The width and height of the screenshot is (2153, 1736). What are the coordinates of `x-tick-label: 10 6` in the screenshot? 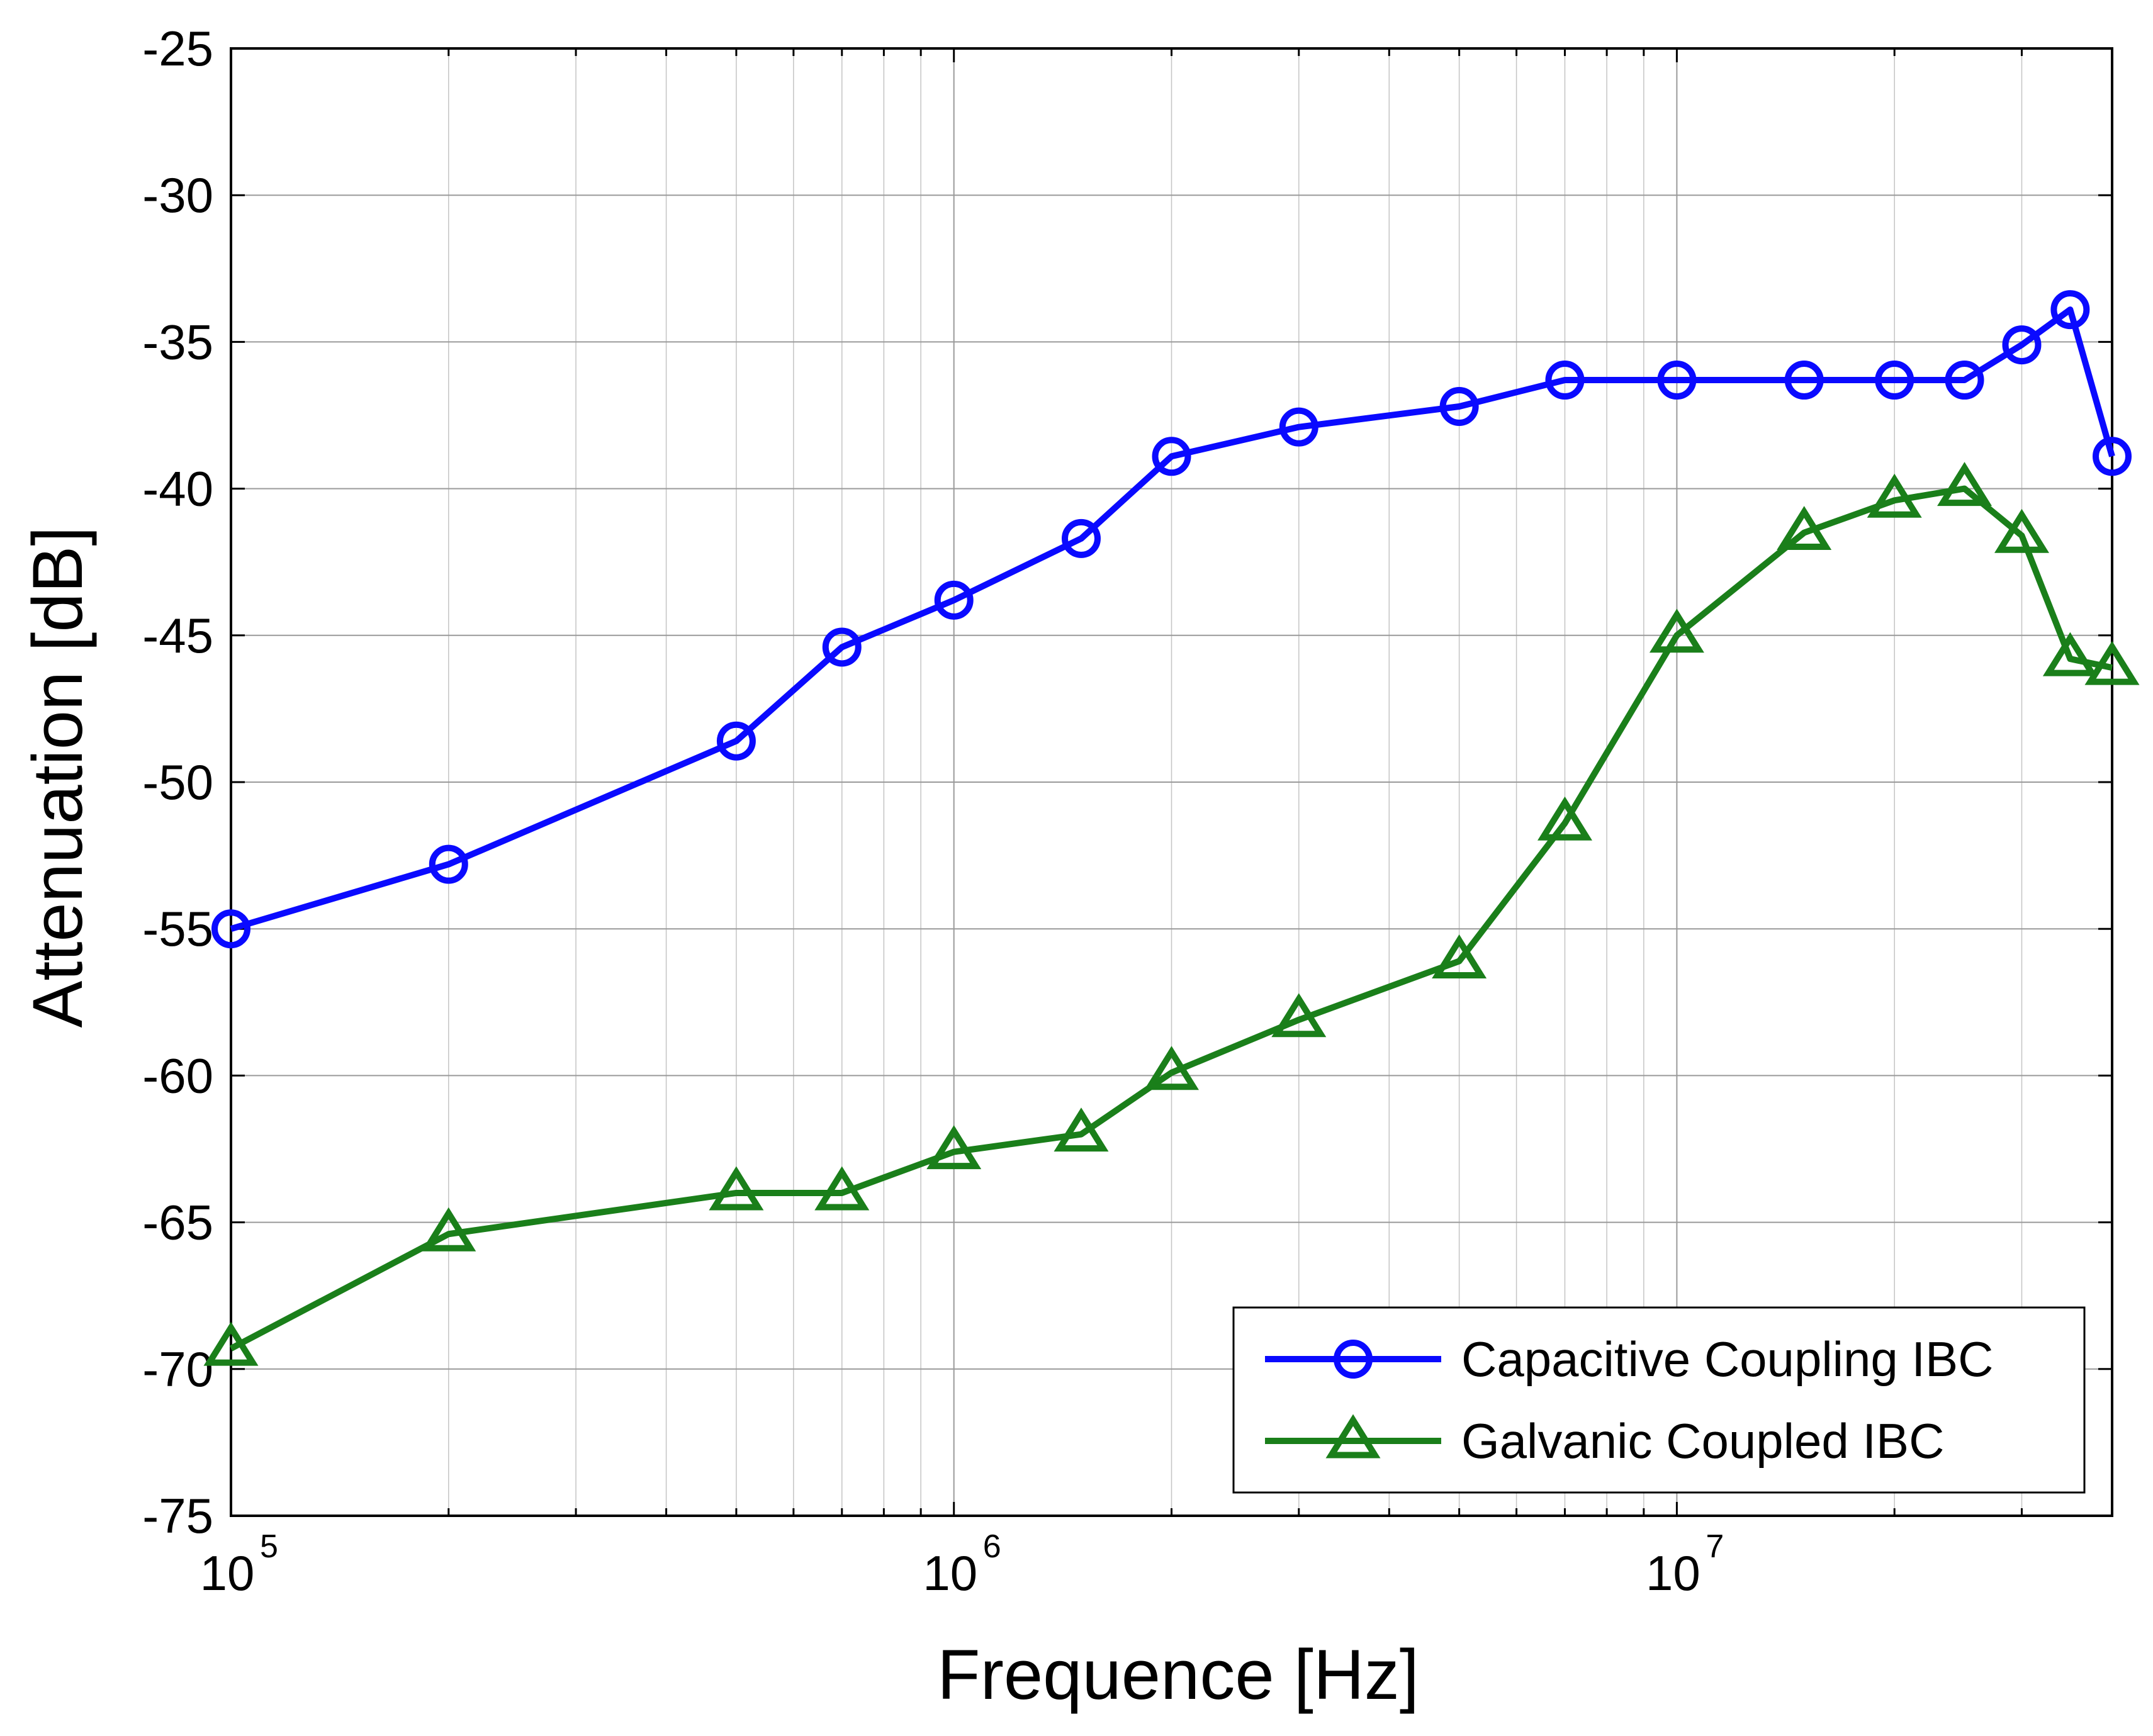 It's located at (962, 1564).